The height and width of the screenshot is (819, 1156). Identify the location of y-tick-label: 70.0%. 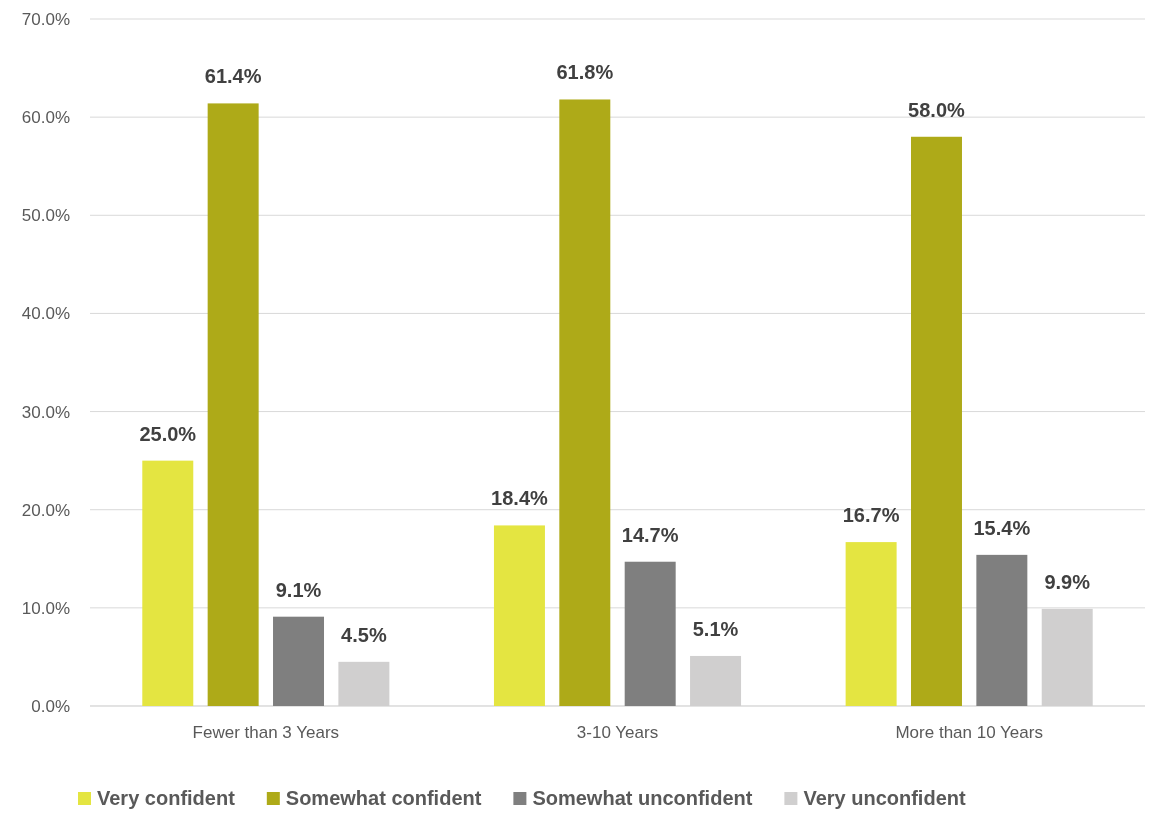
(45, 19).